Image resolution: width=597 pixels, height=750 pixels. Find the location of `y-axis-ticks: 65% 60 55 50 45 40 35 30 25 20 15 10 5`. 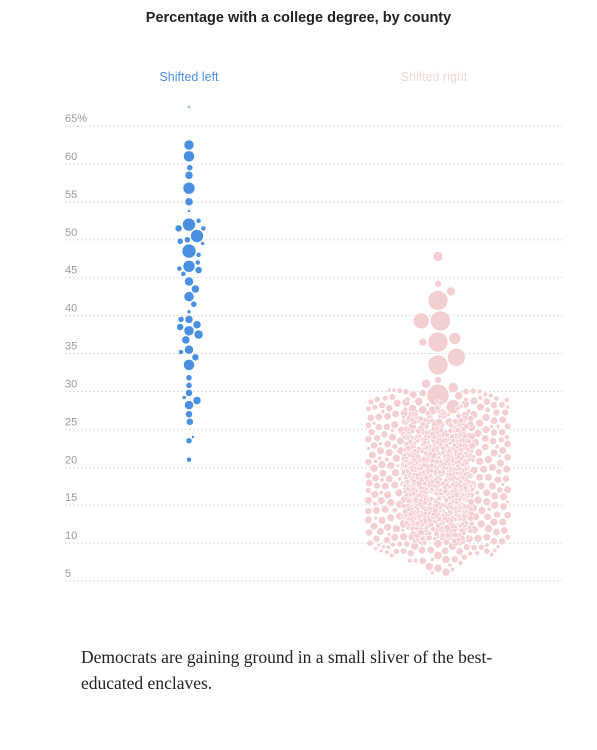

y-axis-ticks: 65% 60 55 50 45 40 35 30 25 20 15 10 5 is located at coordinates (76, 346).